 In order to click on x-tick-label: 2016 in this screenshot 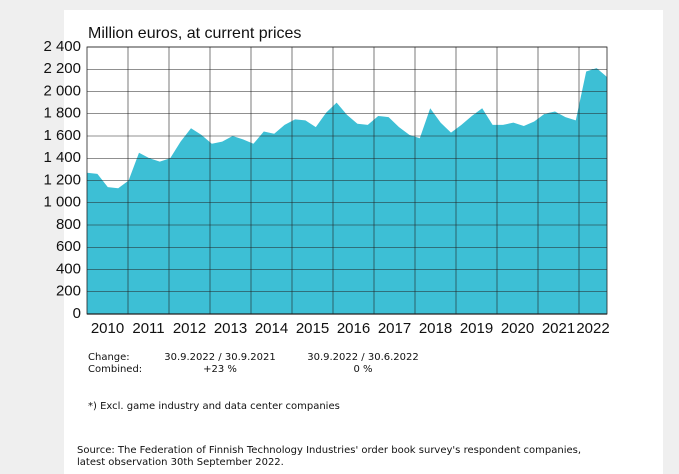, I will do `click(353, 328)`.